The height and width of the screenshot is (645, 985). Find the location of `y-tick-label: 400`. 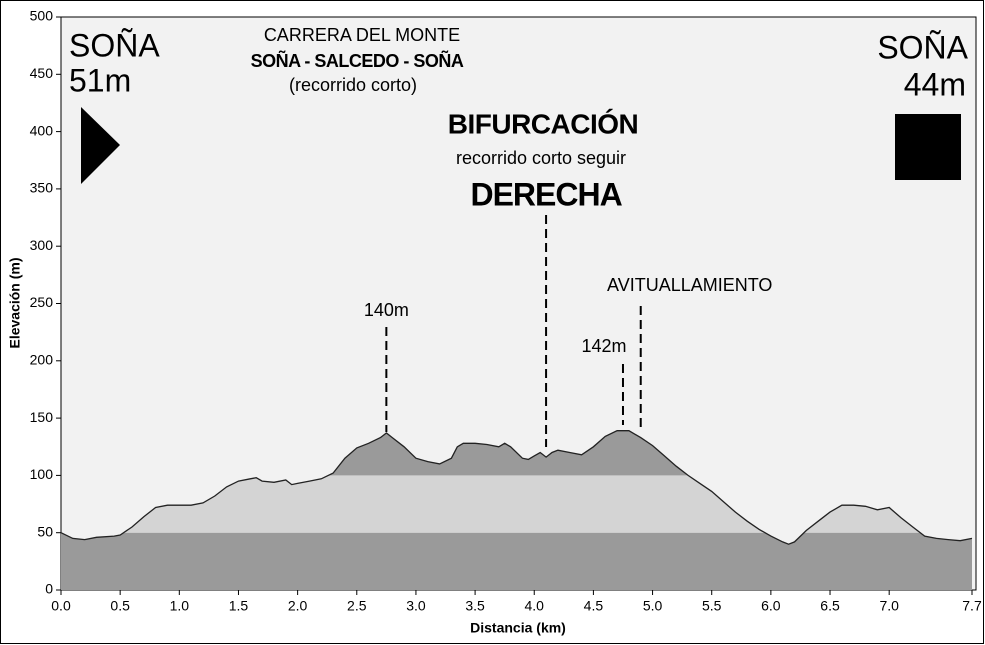

y-tick-label: 400 is located at coordinates (42, 130).